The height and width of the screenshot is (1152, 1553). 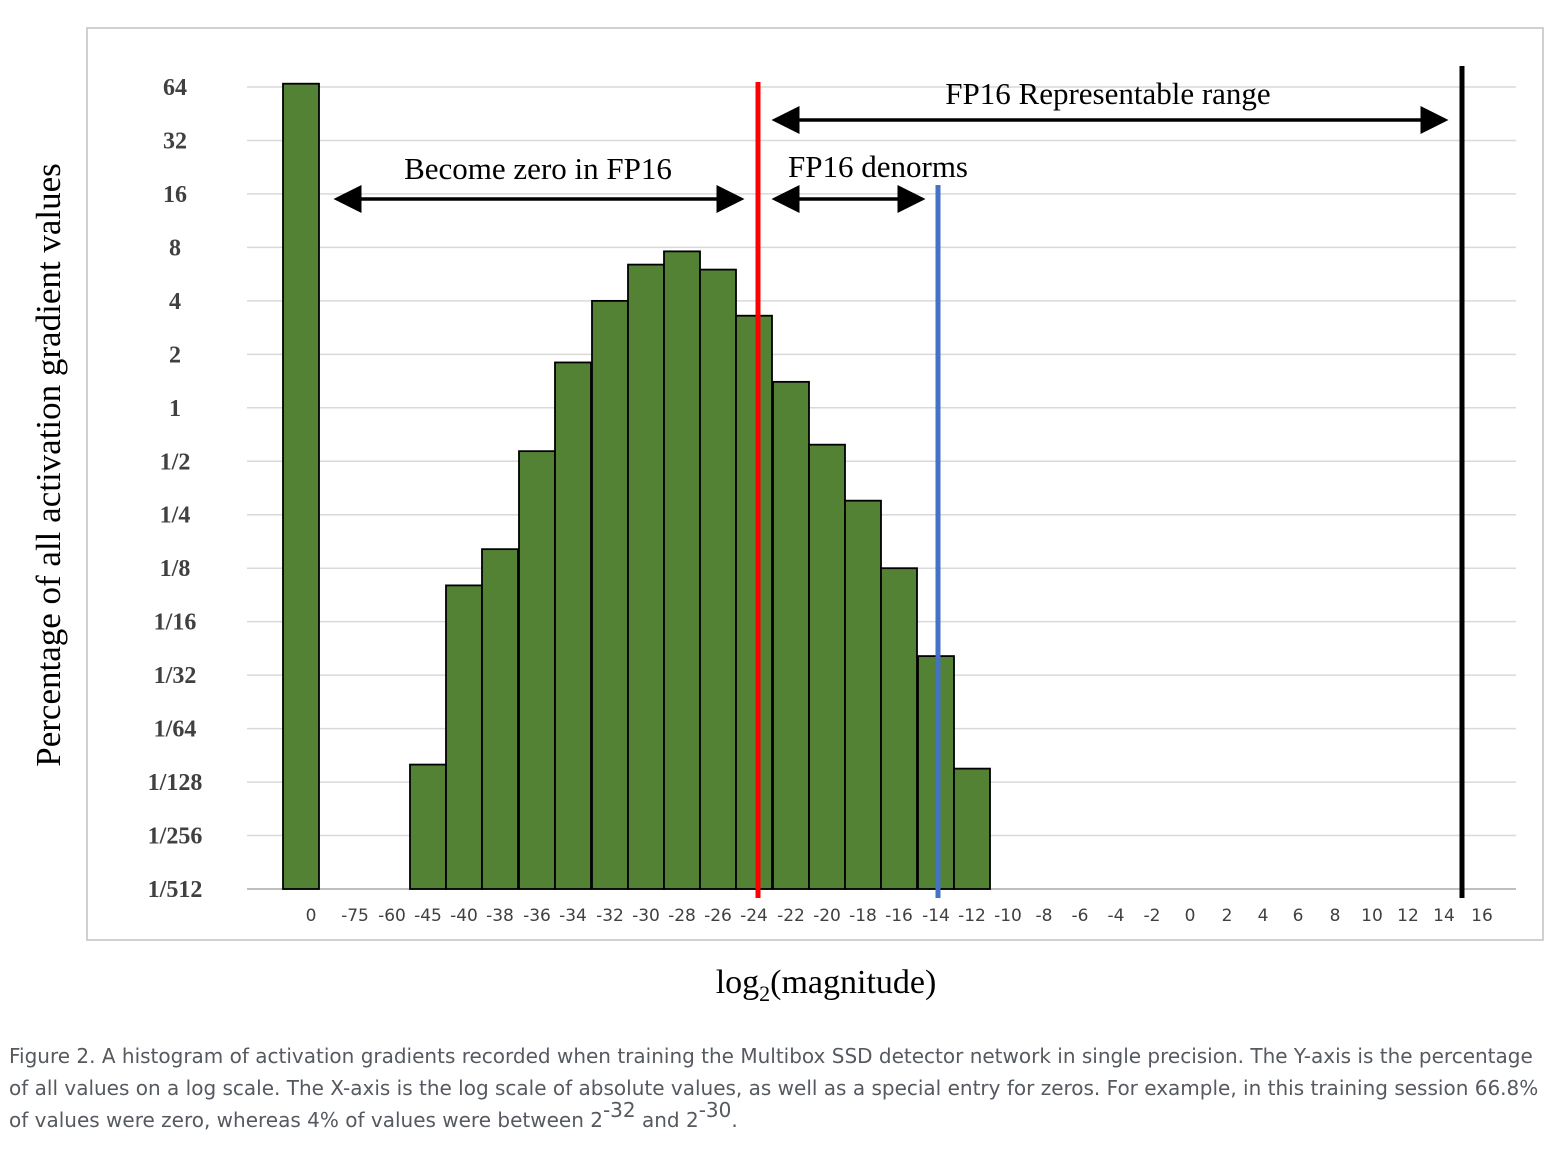 I want to click on x-tick-label: -12, so click(x=972, y=916).